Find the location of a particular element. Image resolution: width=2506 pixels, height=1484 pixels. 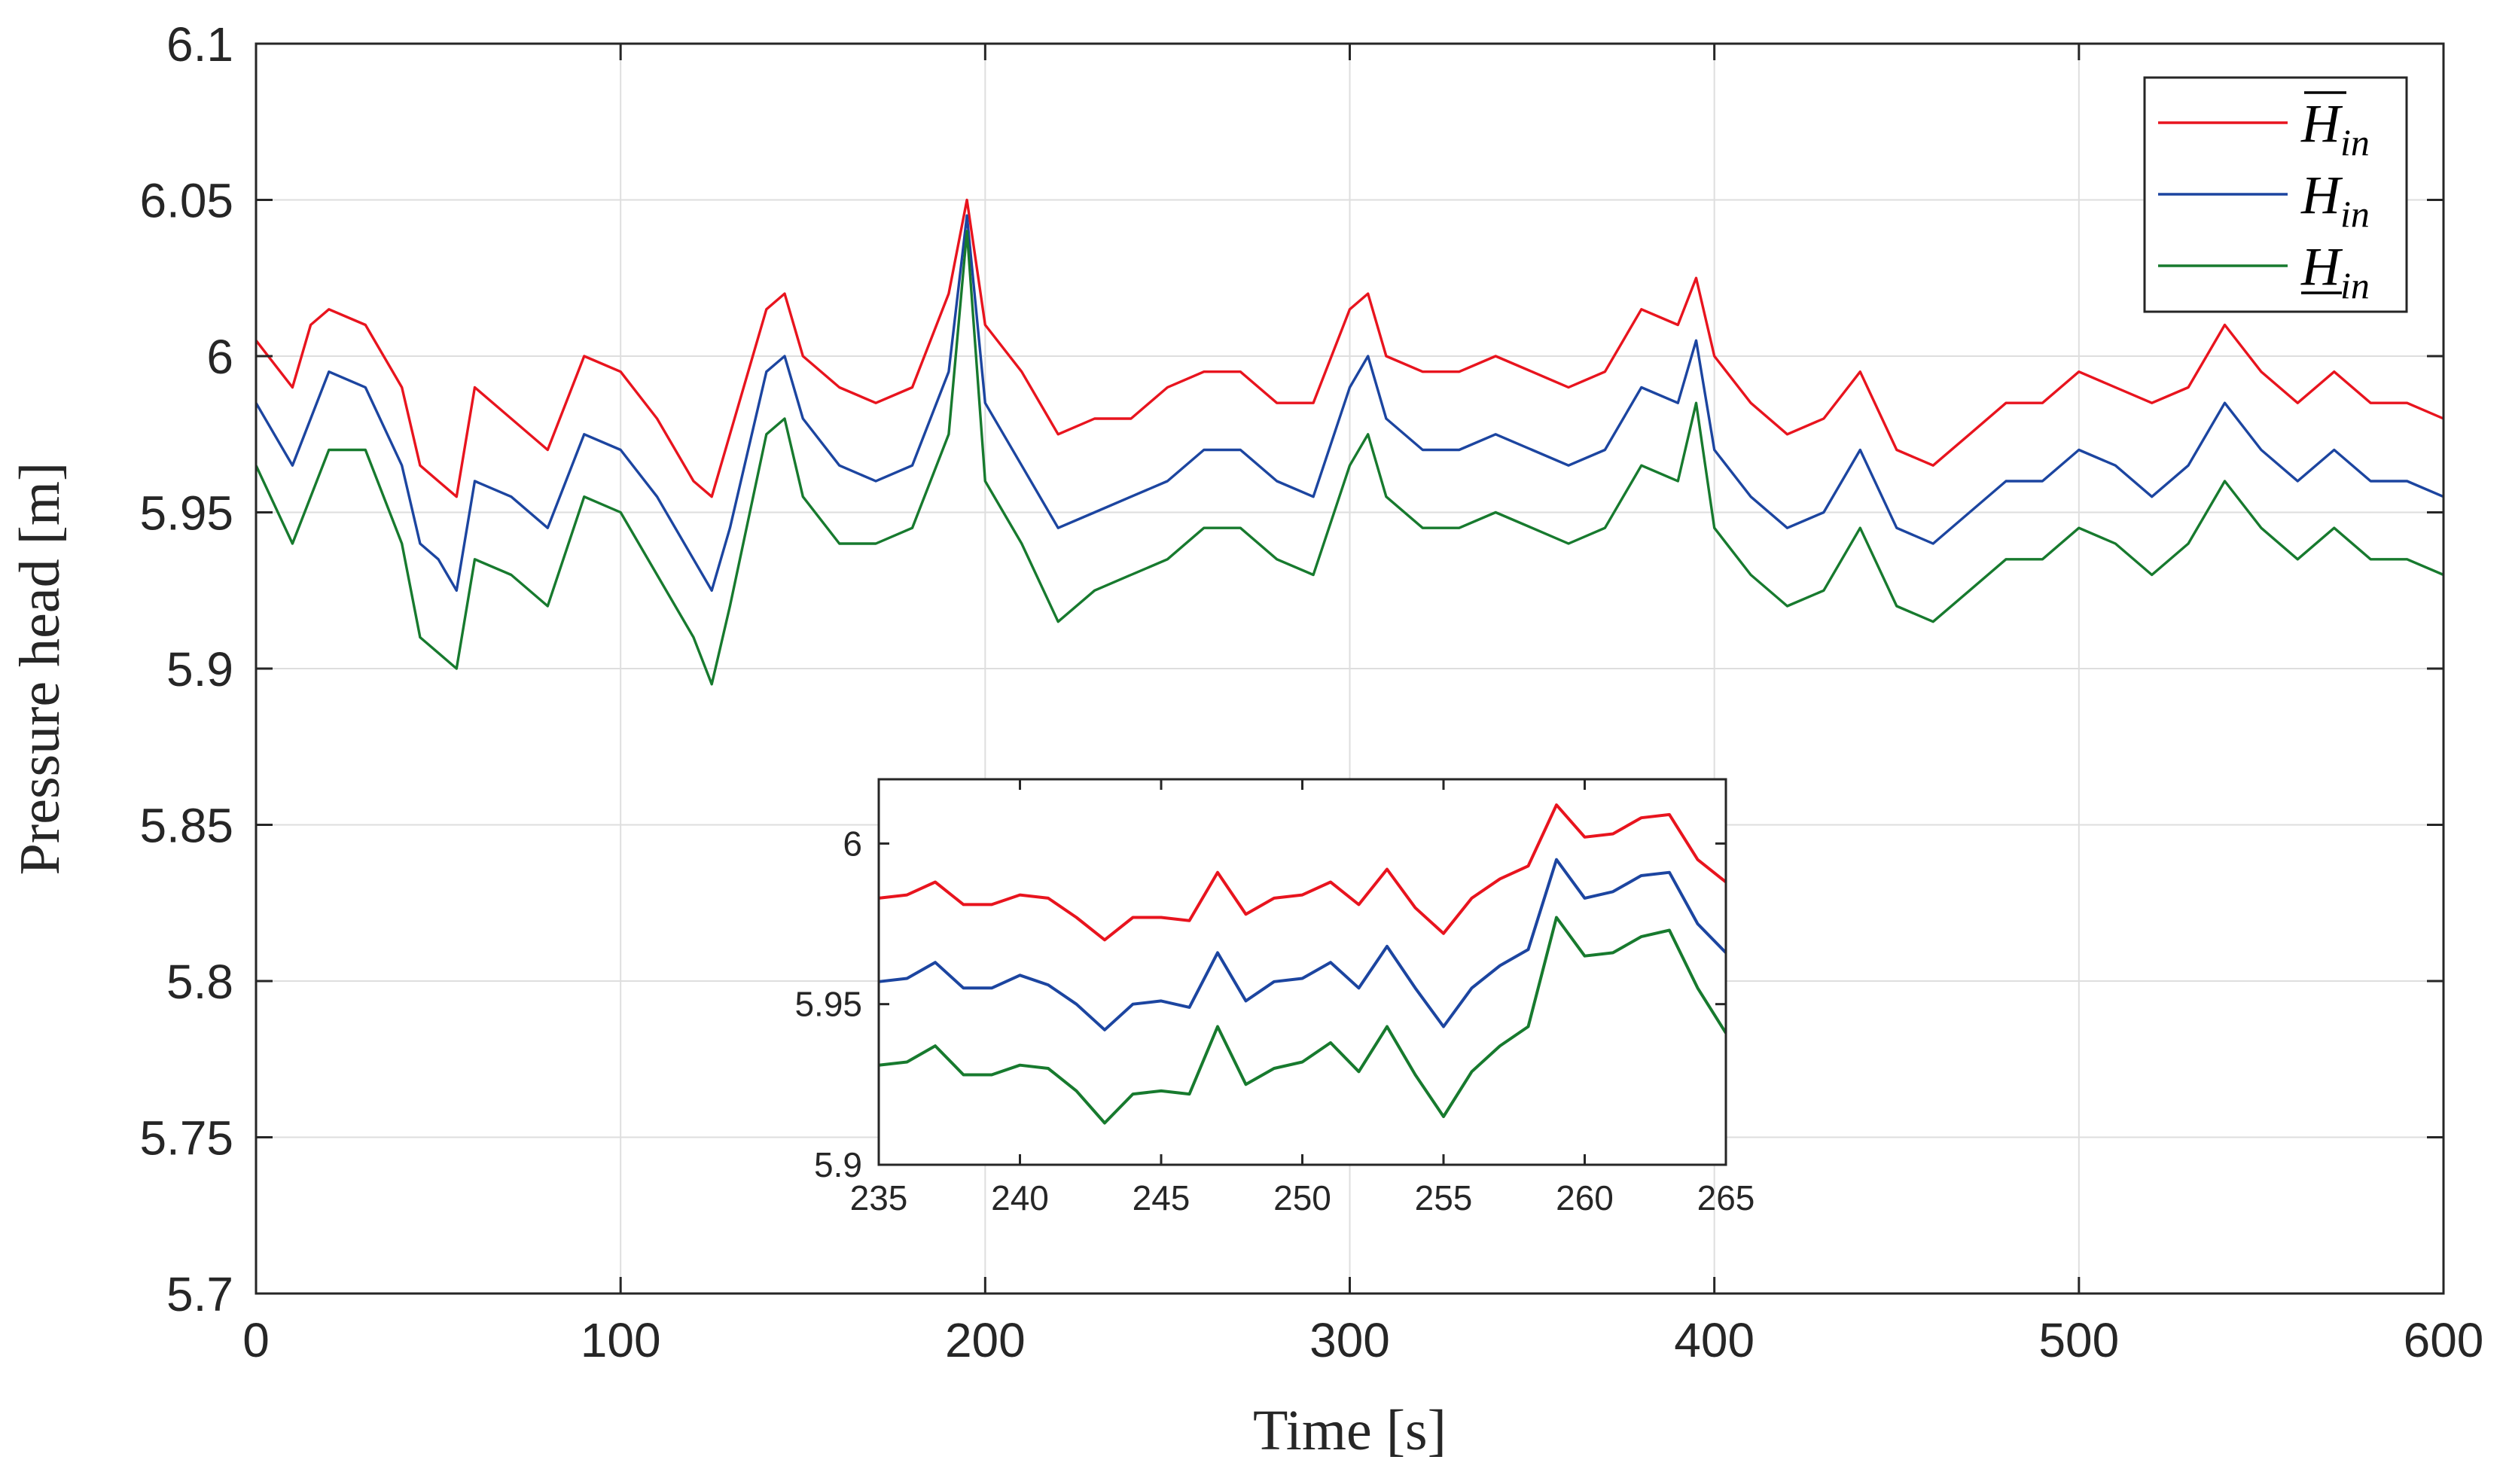

main-y-tick-label-0: 5.7 is located at coordinates (200, 1294).